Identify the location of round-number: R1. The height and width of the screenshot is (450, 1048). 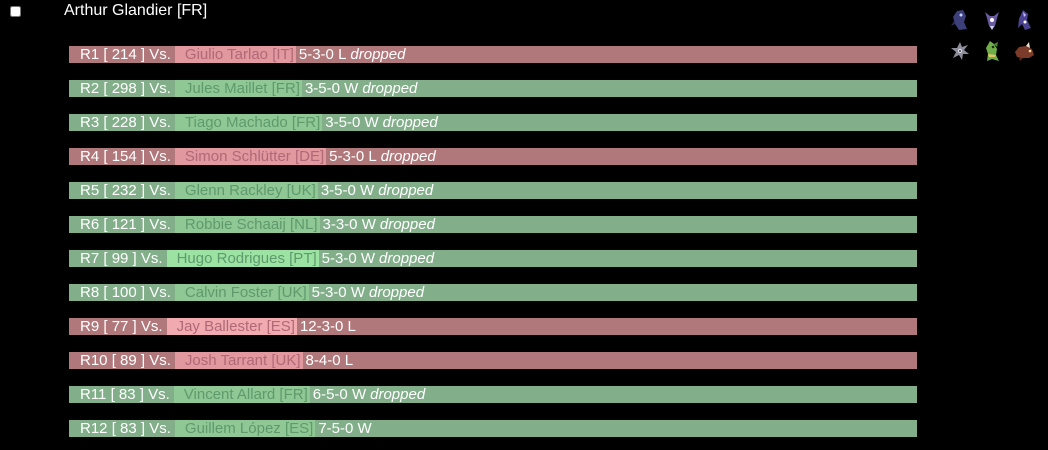
(90, 54).